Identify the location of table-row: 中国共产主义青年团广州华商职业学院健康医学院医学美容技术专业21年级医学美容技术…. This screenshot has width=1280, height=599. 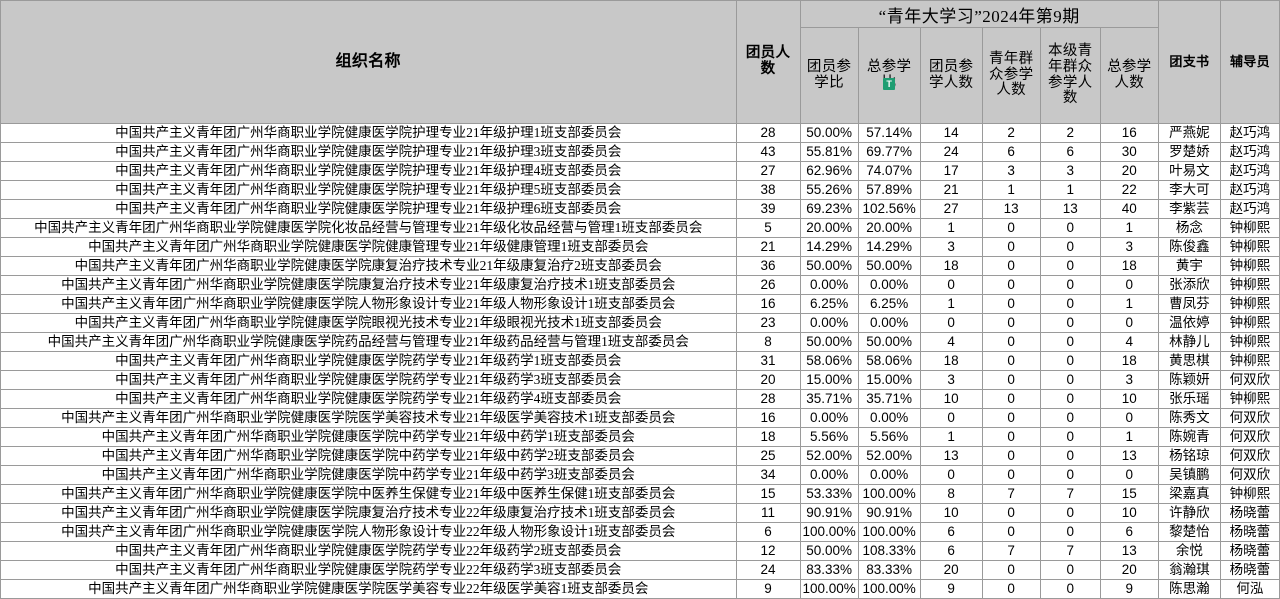
(640, 418).